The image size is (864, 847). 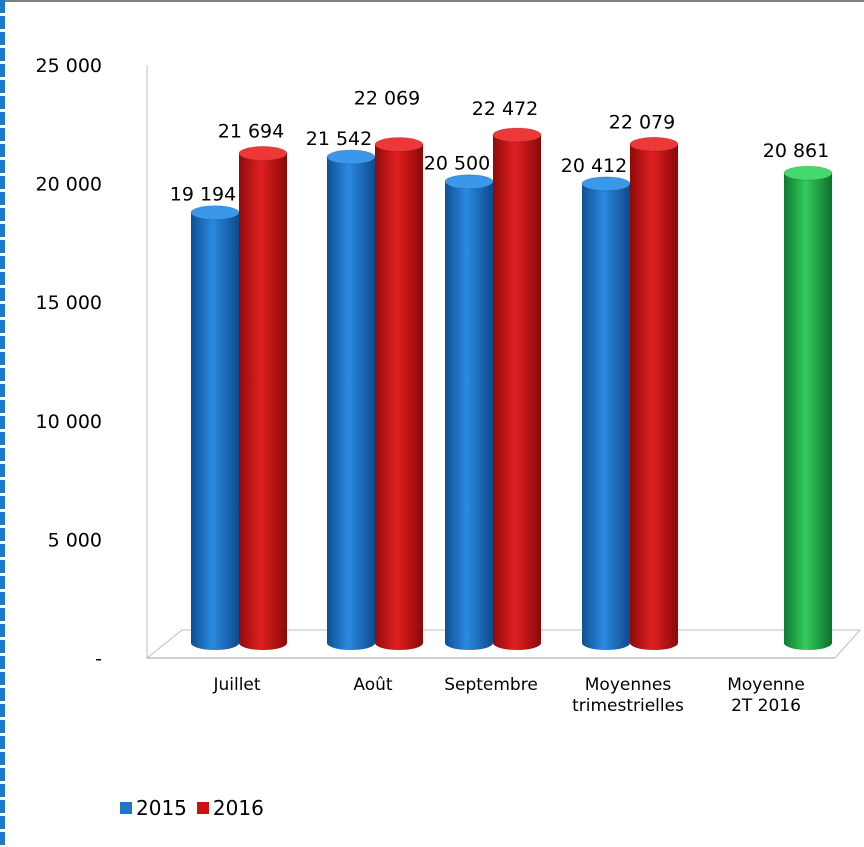 What do you see at coordinates (203, 195) in the screenshot?
I see `data-label: 19 194` at bounding box center [203, 195].